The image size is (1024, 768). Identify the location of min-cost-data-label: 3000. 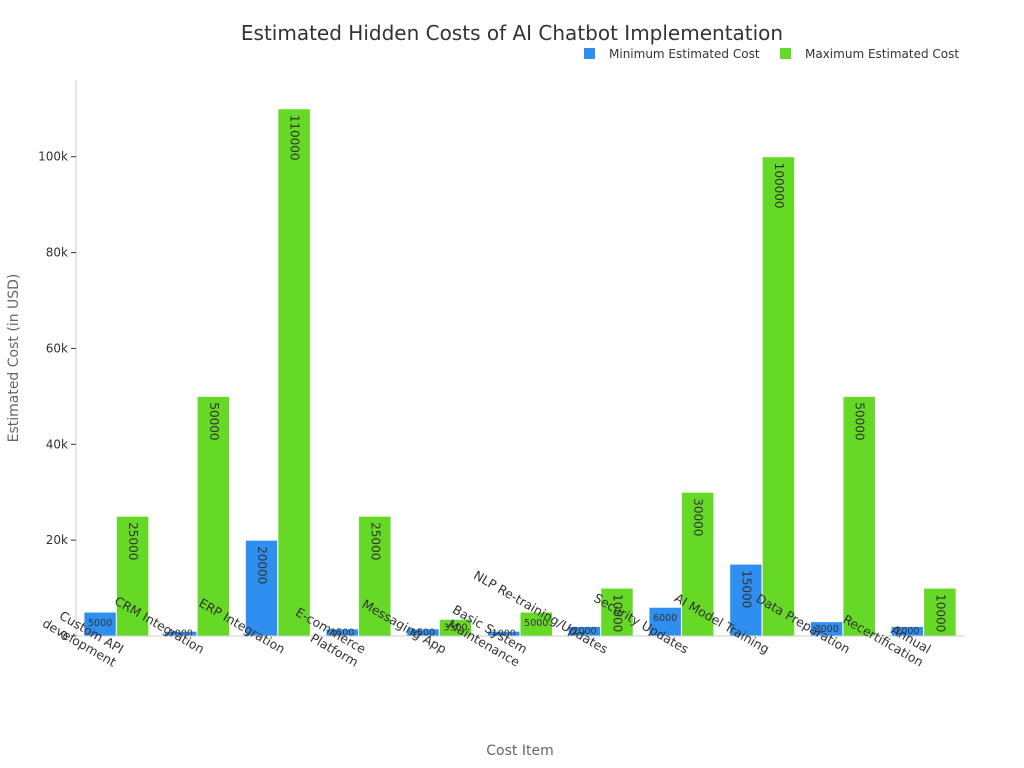
(827, 629).